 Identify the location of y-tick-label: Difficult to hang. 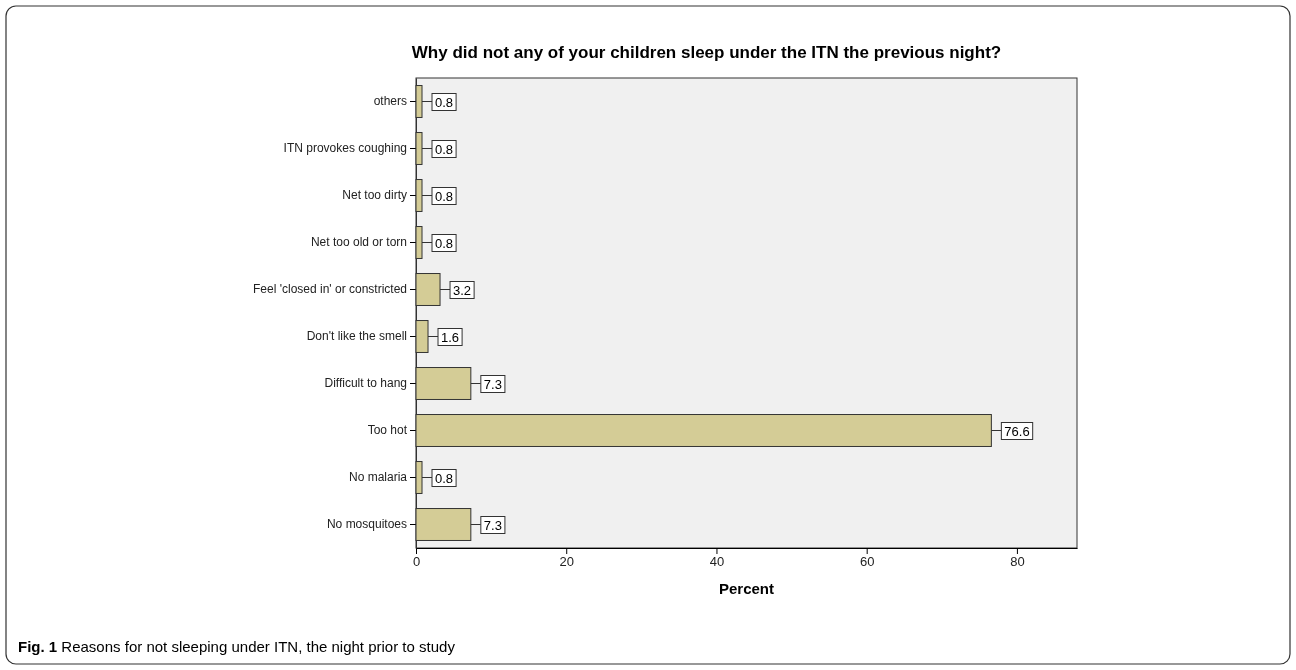
(365, 383).